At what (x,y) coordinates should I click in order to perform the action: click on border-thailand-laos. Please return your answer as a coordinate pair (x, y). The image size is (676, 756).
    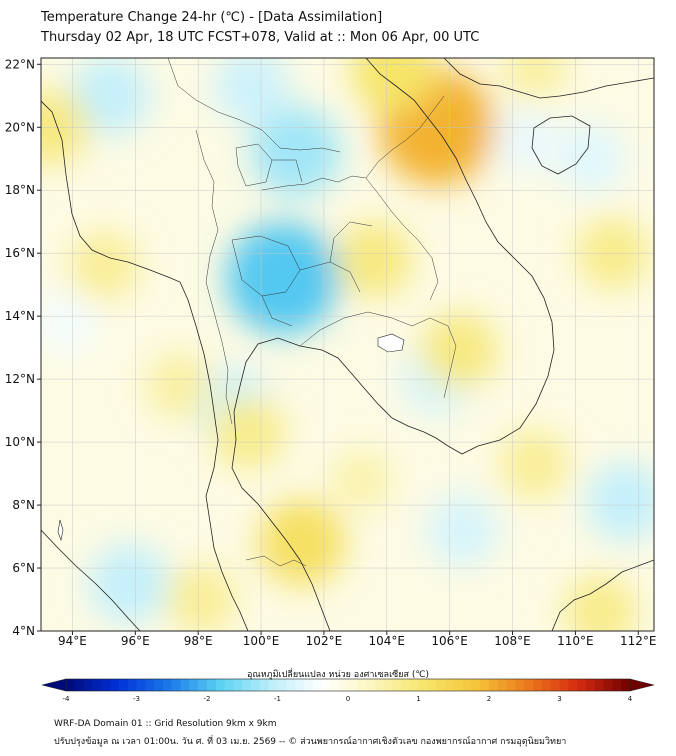
    Looking at the image, I should click on (350, 238).